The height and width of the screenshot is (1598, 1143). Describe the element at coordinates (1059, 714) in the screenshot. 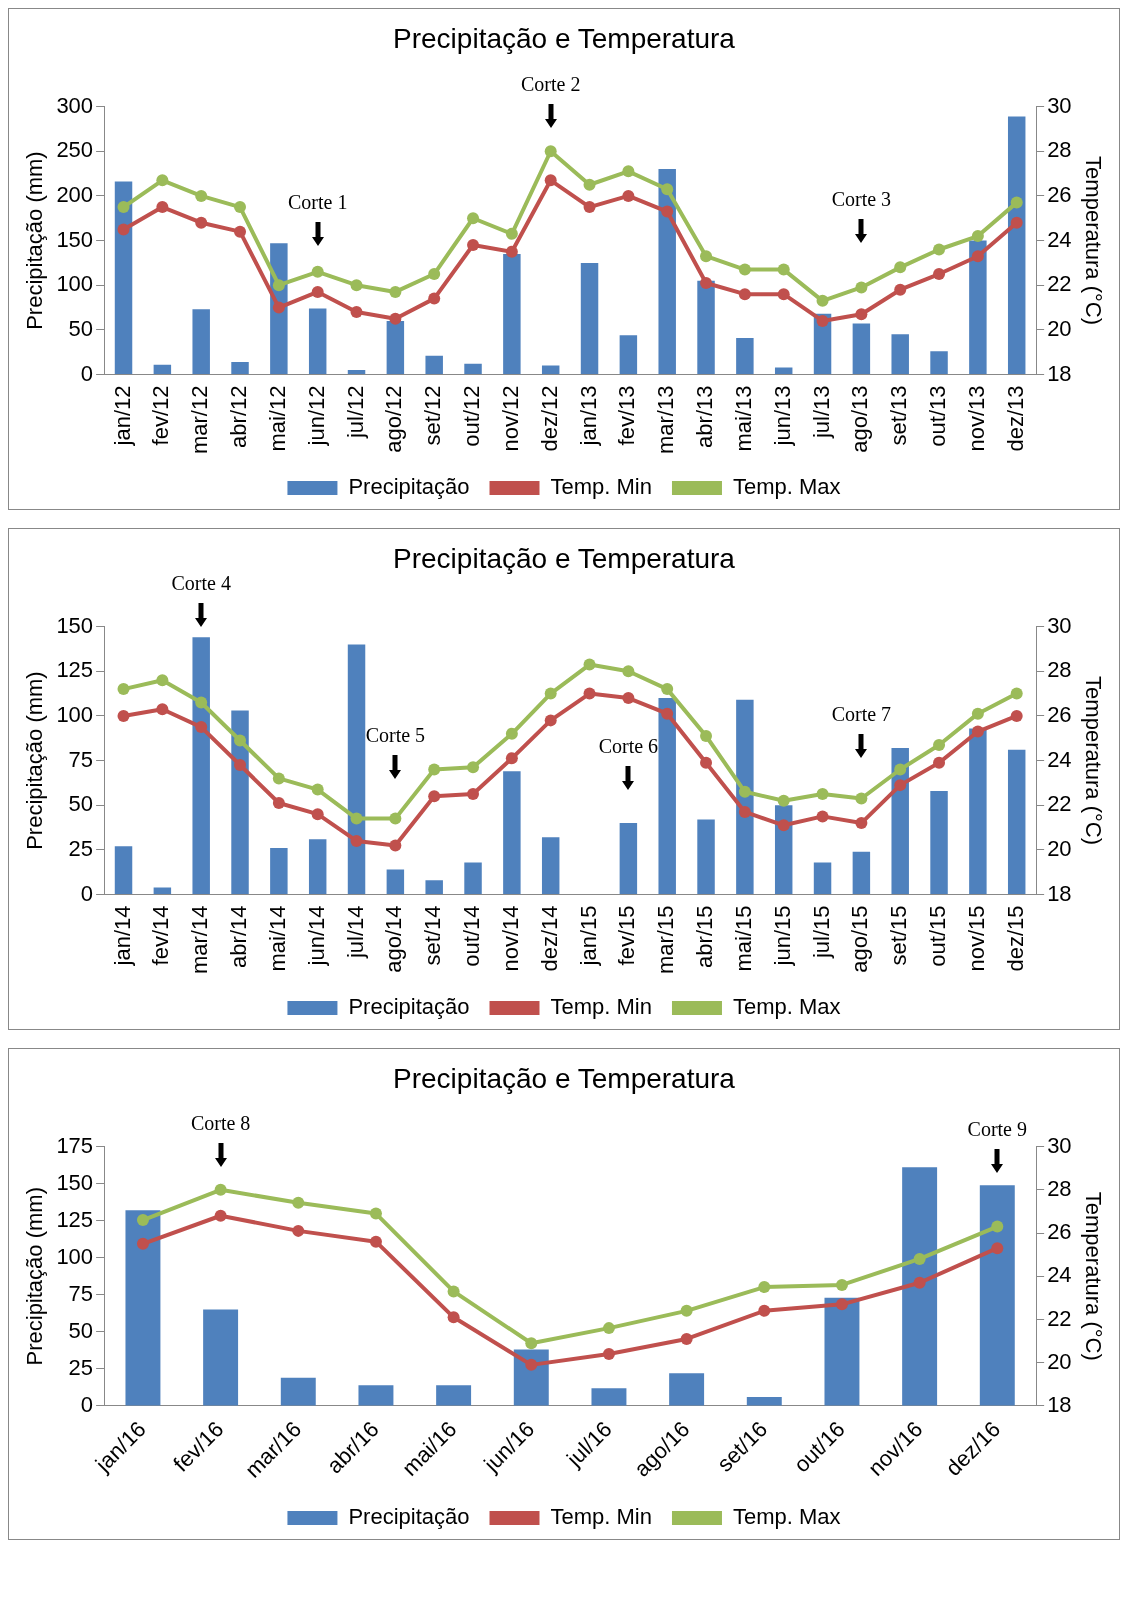

I see `y2-tick-label: 26` at that location.